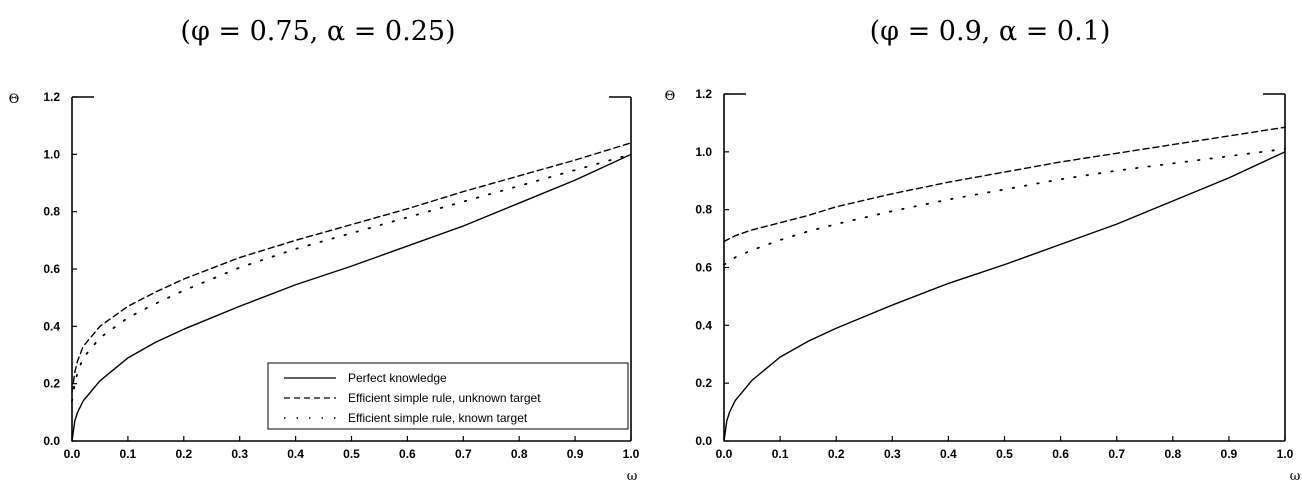 The image size is (1302, 483). What do you see at coordinates (444, 398) in the screenshot?
I see `legend-entry-unknown-target: Efficient simple rule, unknown target` at bounding box center [444, 398].